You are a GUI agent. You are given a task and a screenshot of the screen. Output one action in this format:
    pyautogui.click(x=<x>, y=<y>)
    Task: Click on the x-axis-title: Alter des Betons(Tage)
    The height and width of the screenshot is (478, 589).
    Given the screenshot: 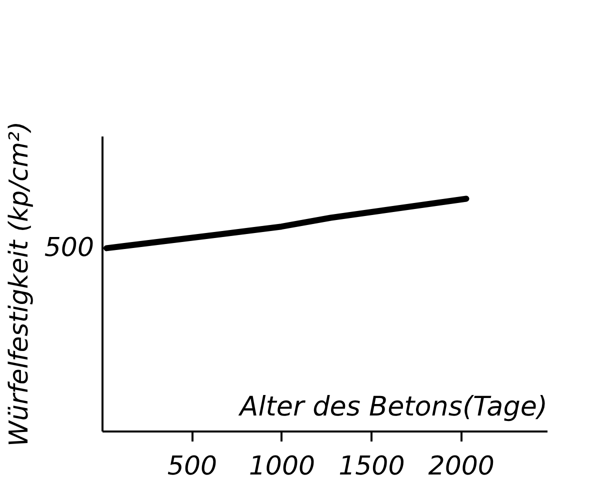 What is the action you would take?
    pyautogui.click(x=393, y=407)
    